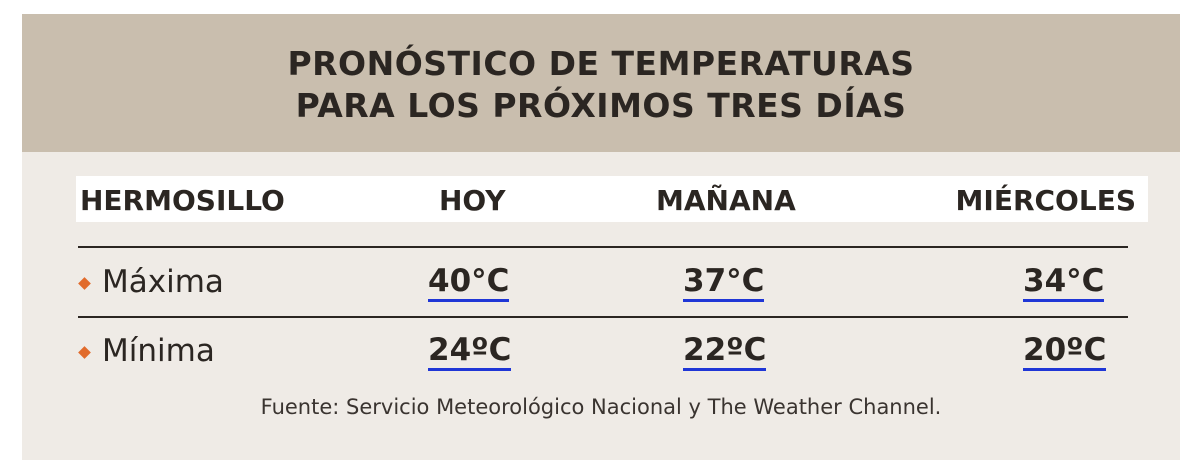 The image size is (1200, 472). Describe the element at coordinates (469, 283) in the screenshot. I see `max-today-value: 40°C` at that location.